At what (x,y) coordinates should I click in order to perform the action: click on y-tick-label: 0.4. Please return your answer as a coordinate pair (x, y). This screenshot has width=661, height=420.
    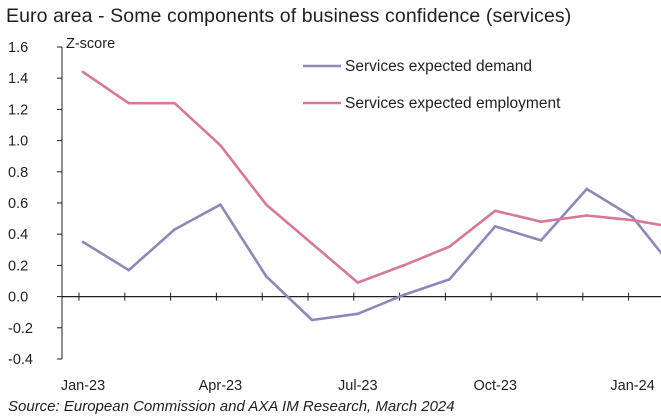
    Looking at the image, I should click on (18, 235).